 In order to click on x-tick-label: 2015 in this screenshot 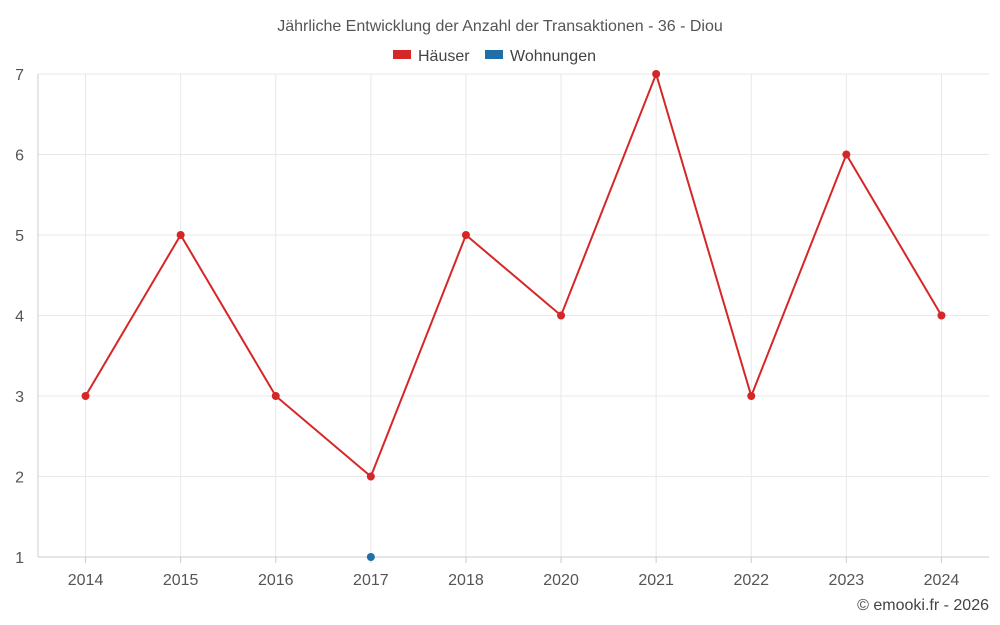, I will do `click(181, 580)`.